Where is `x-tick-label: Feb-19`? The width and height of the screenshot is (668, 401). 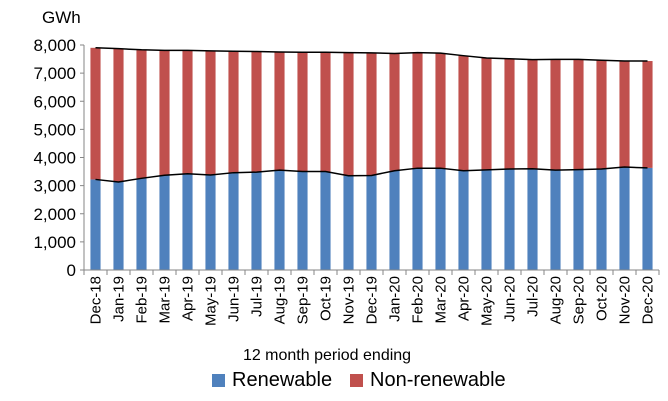
x-tick-label: Feb-19 is located at coordinates (142, 300).